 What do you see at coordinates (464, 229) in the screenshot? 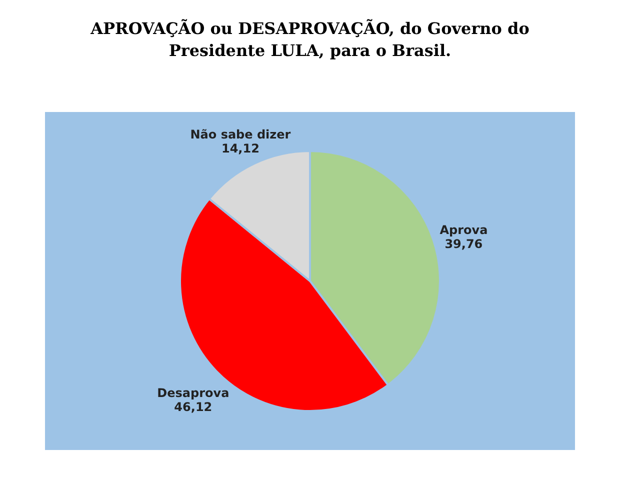
I see `slice-label: Aprova` at bounding box center [464, 229].